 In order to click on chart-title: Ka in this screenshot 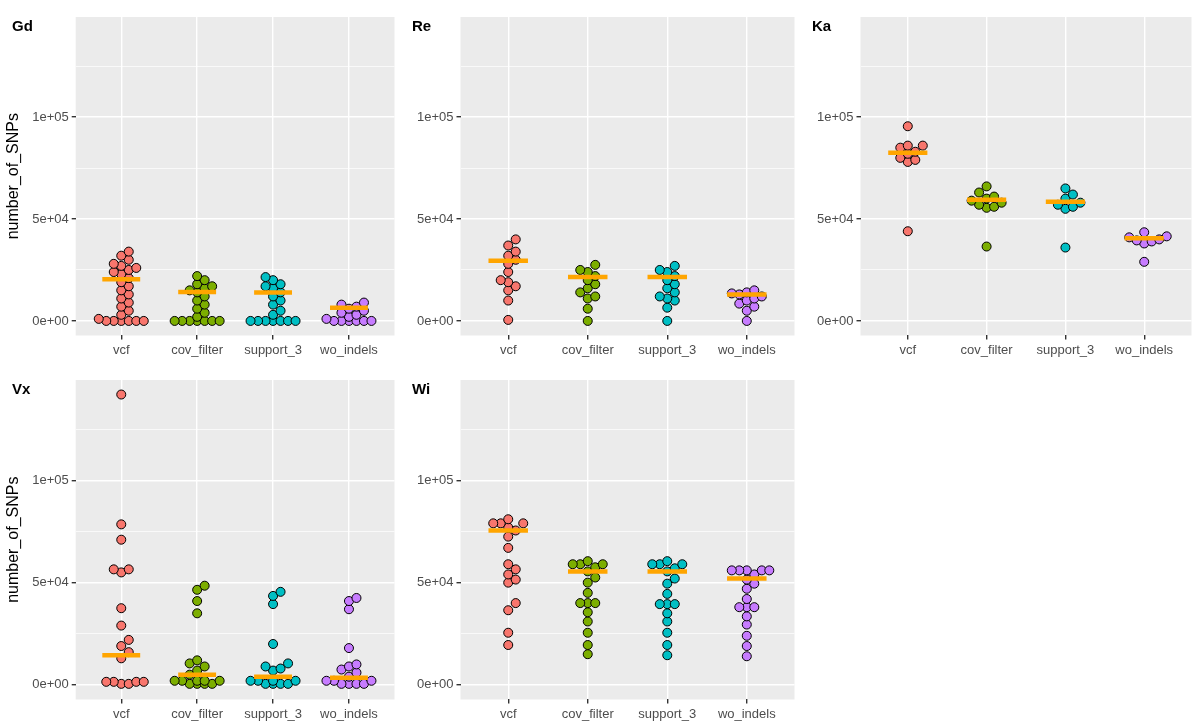, I will do `click(822, 25)`.